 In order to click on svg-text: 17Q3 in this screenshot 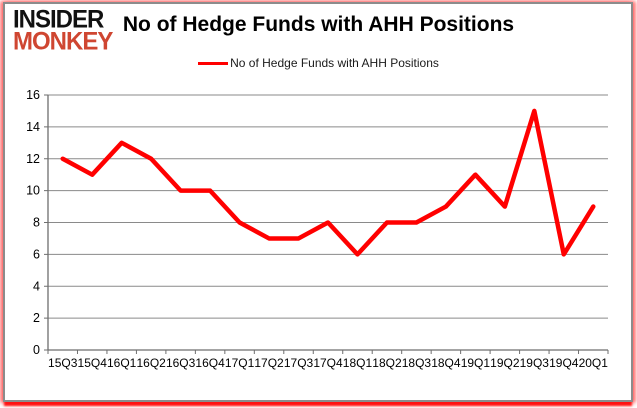, I will do `click(299, 363)`.